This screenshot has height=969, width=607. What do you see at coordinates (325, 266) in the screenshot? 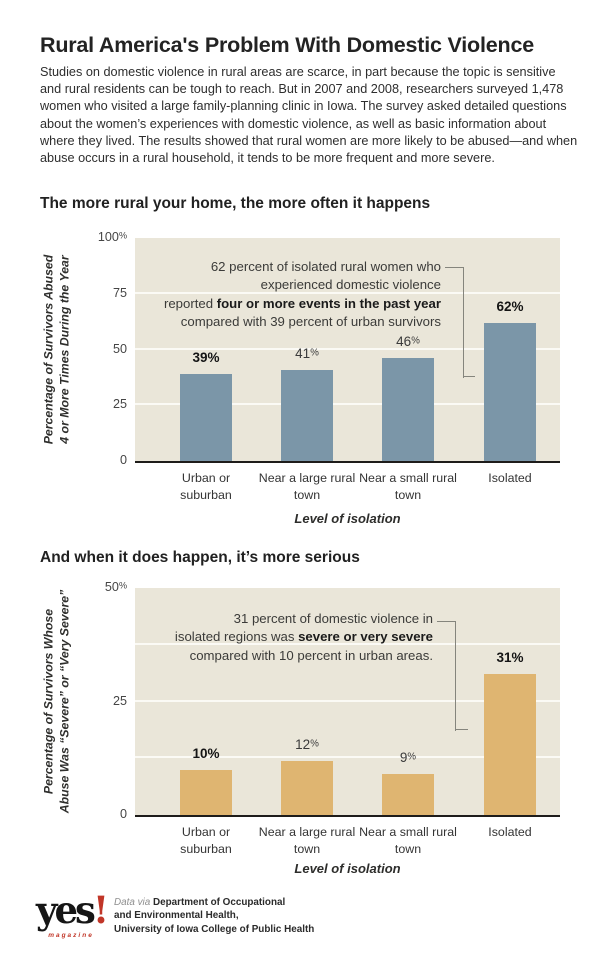
I see `annotation-text: 62 percent of isolated rural women who` at bounding box center [325, 266].